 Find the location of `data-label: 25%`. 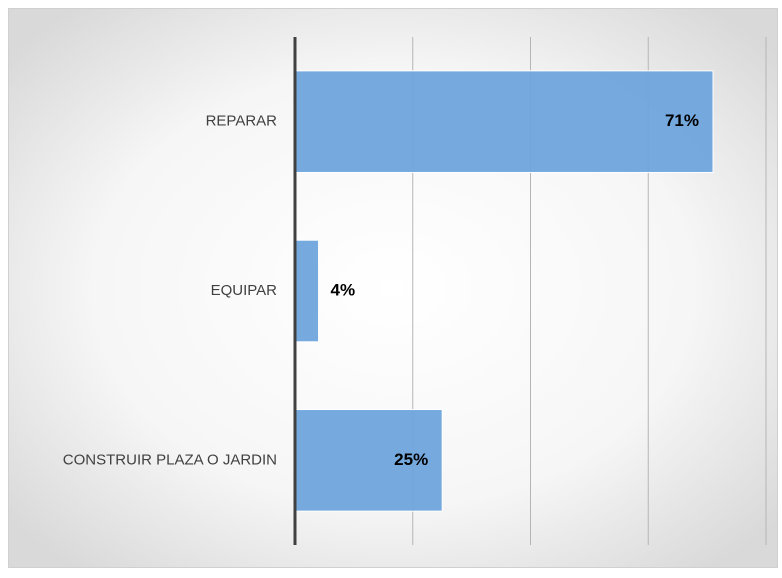

data-label: 25% is located at coordinates (411, 459).